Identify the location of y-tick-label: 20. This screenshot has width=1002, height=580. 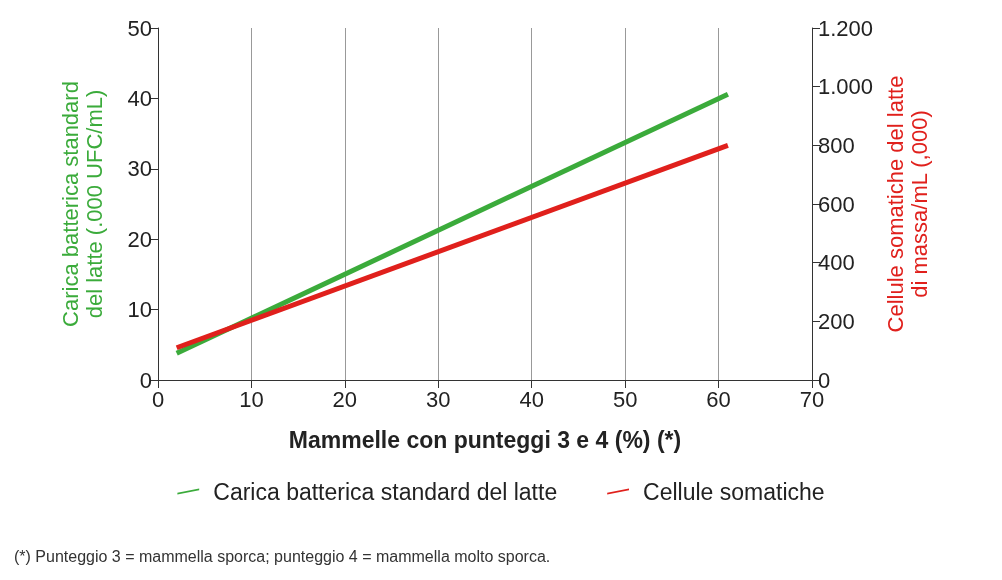
(139, 239).